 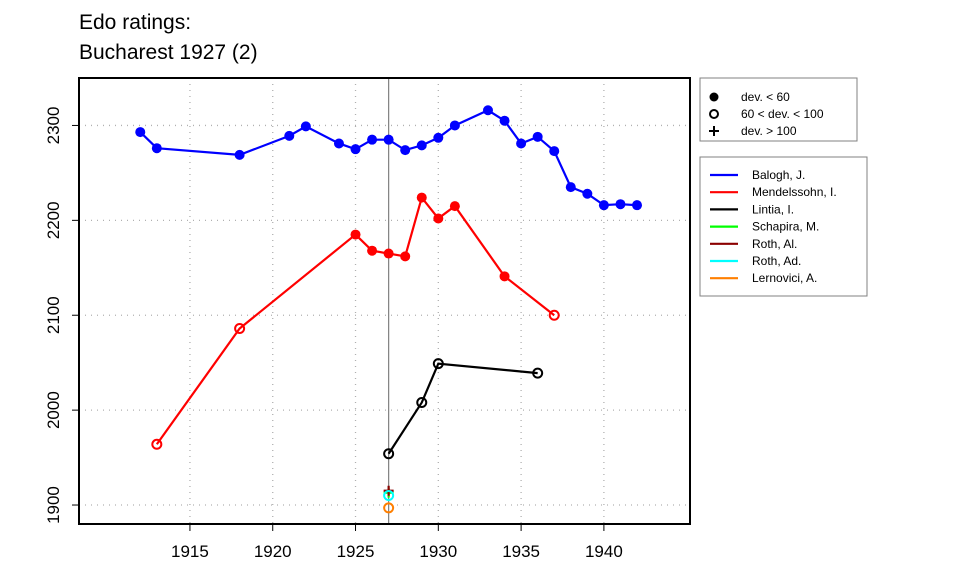 I want to click on series-legend-label: Lernovici, A., so click(x=784, y=278).